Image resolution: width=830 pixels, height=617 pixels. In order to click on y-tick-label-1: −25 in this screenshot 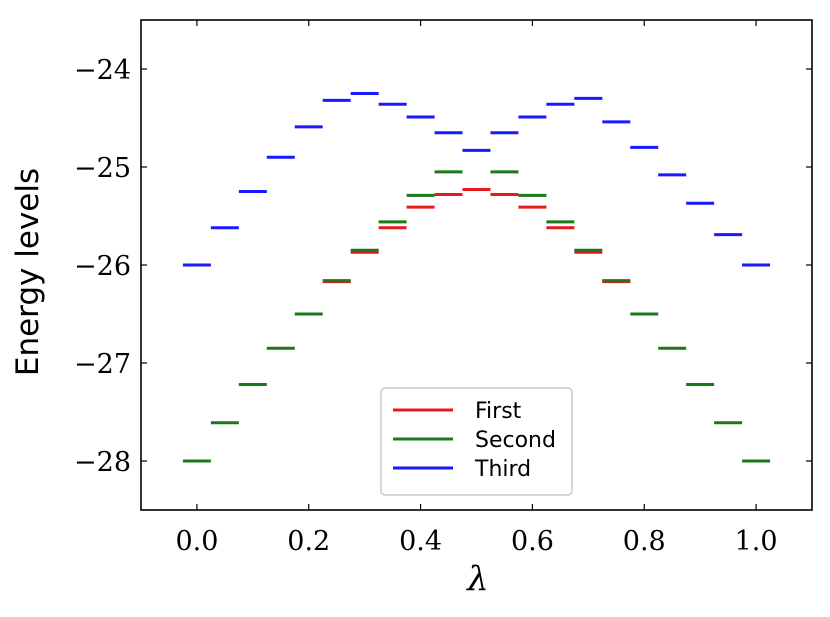, I will do `click(102, 168)`.